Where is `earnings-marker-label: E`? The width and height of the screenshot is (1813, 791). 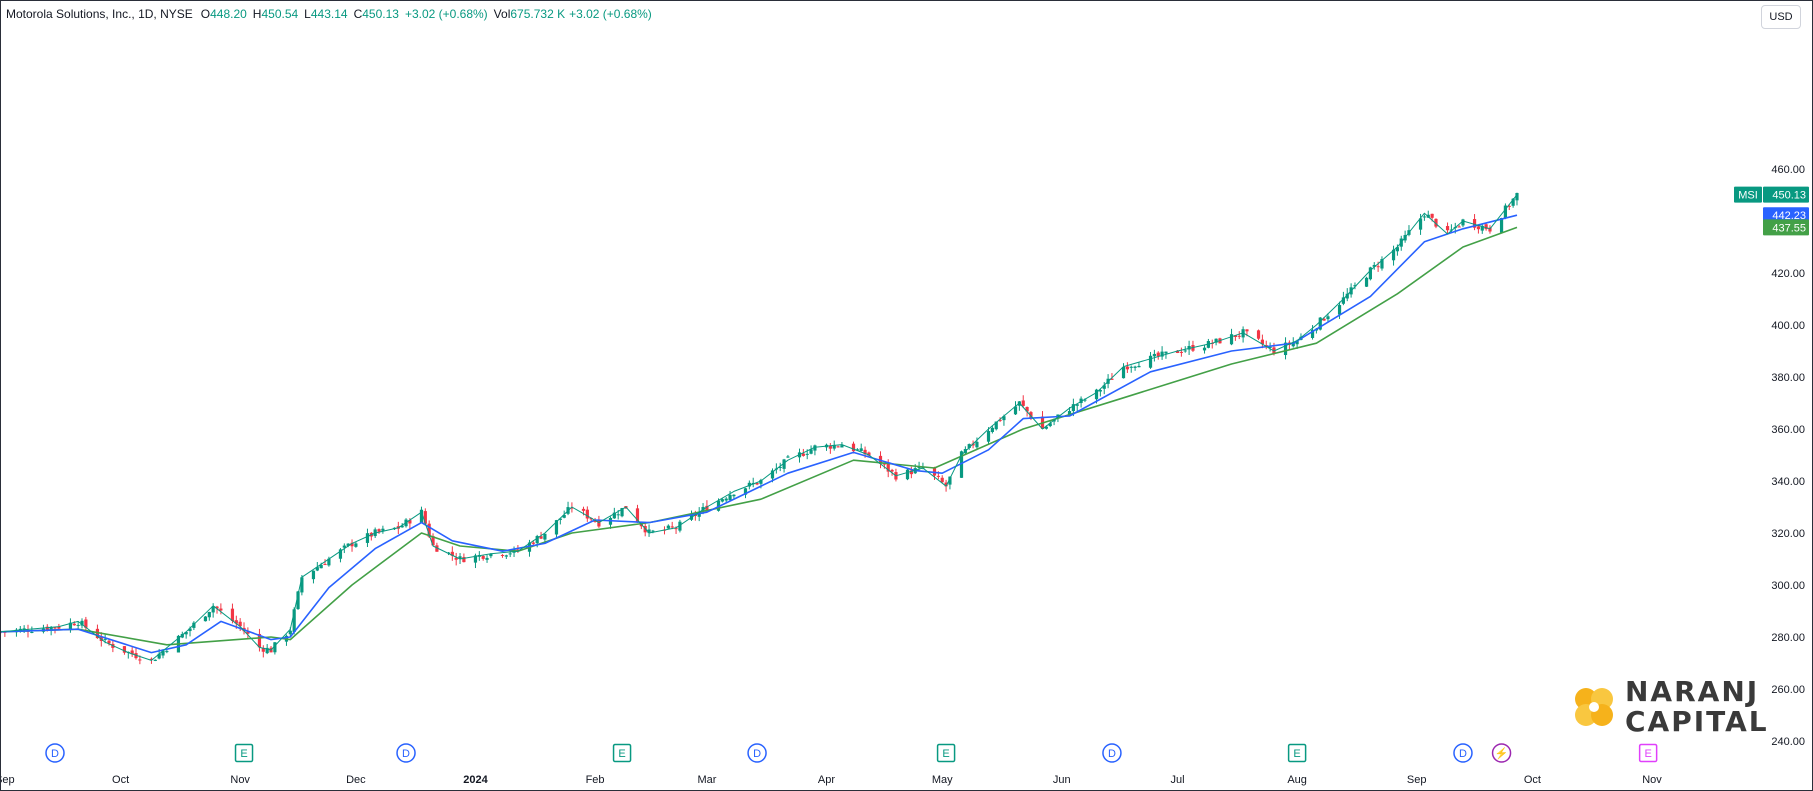 earnings-marker-label: E is located at coordinates (243, 754).